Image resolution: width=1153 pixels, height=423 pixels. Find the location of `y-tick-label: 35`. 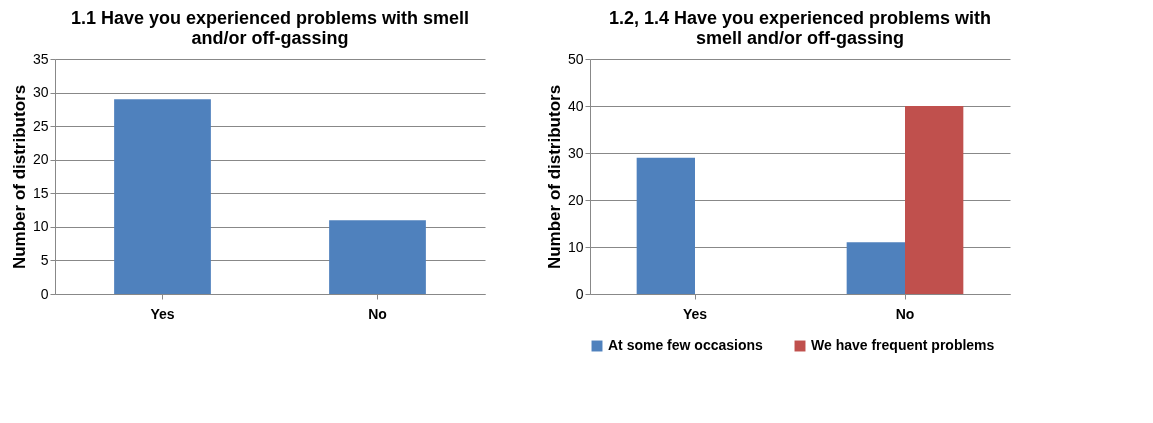

y-tick-label: 35 is located at coordinates (40, 58).